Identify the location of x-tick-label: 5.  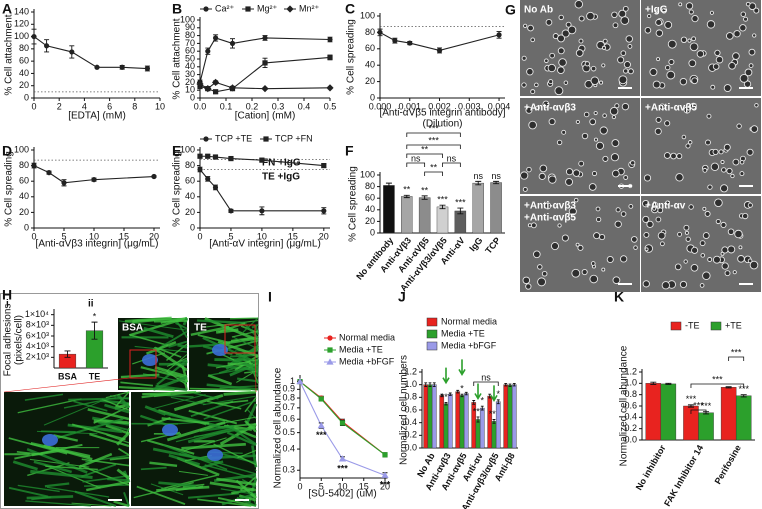
(230, 236).